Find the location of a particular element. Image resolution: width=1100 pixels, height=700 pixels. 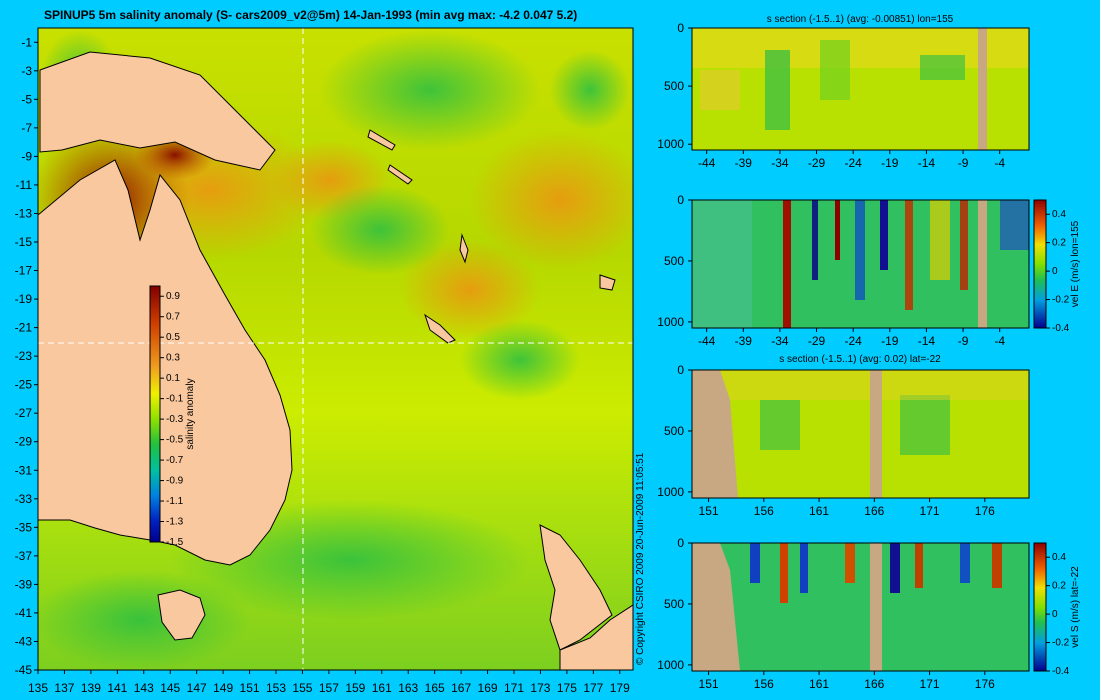

map-x-tick-label: 161 is located at coordinates (382, 688).